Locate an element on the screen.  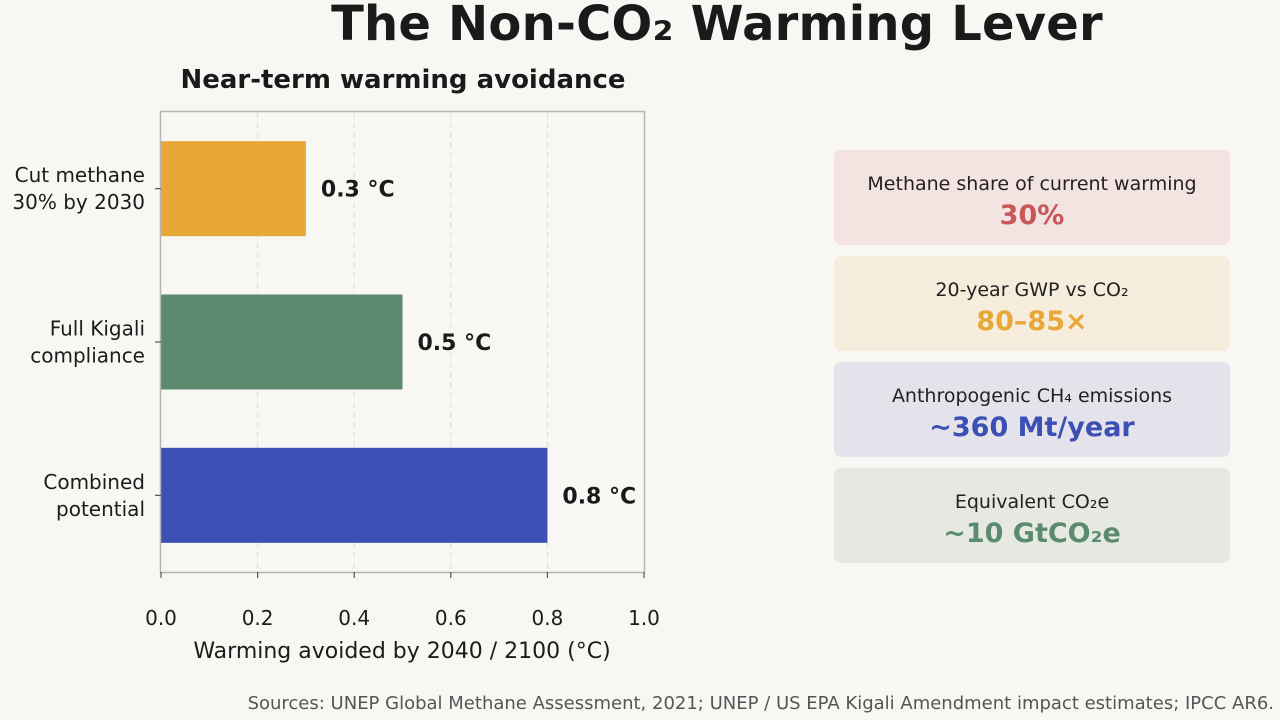
x-tick-label: 0.0 is located at coordinates (161, 618).